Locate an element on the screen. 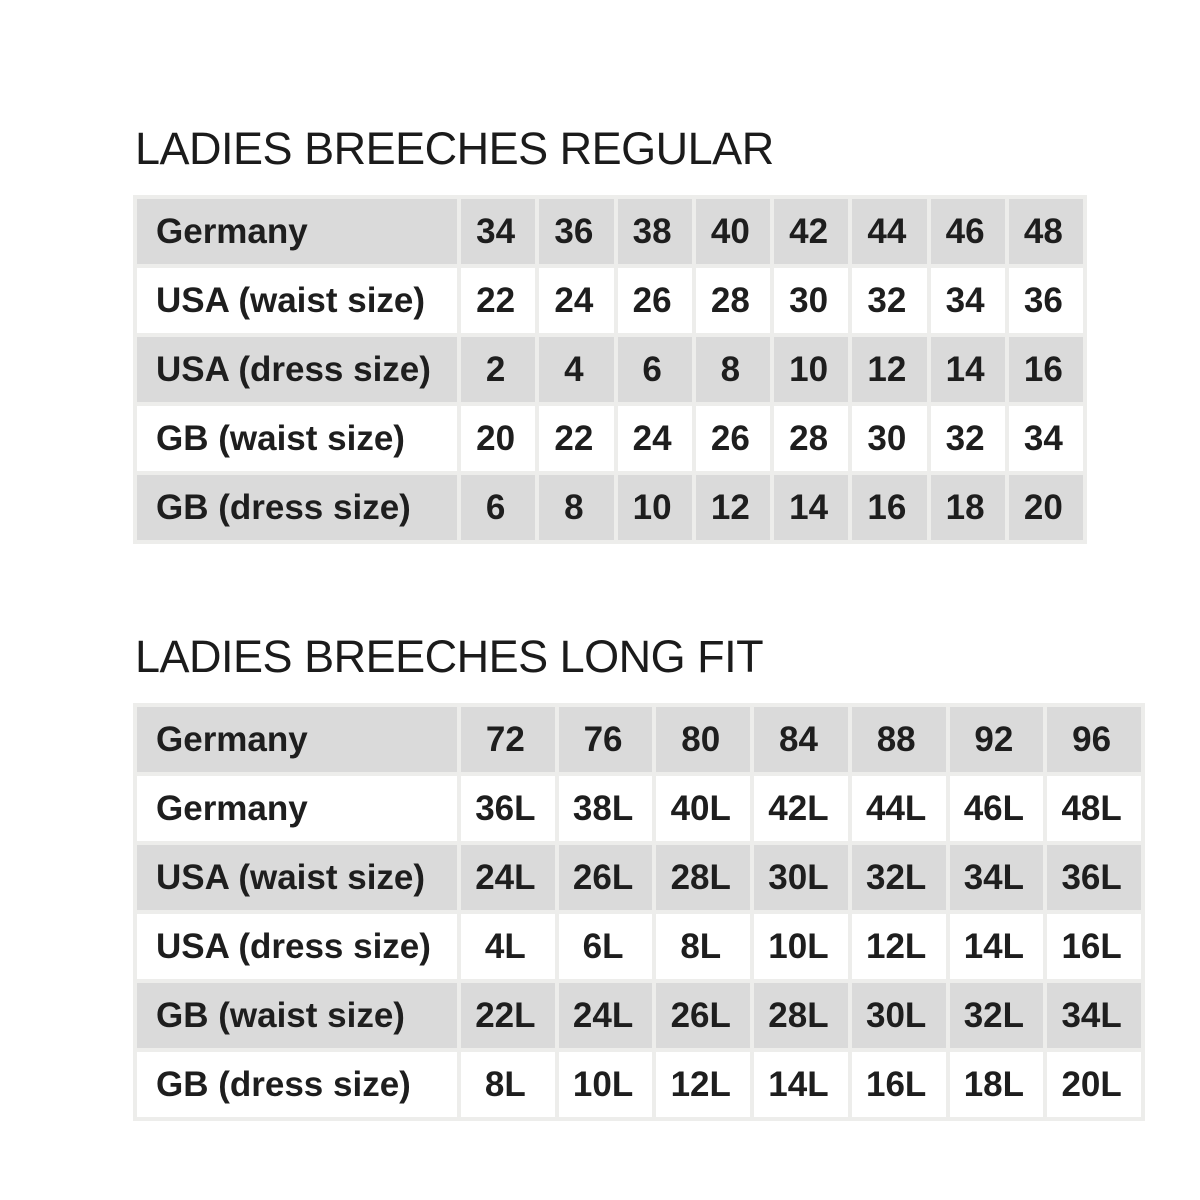 The image size is (1200, 1200). size-value-cell: 28 is located at coordinates (732, 300).